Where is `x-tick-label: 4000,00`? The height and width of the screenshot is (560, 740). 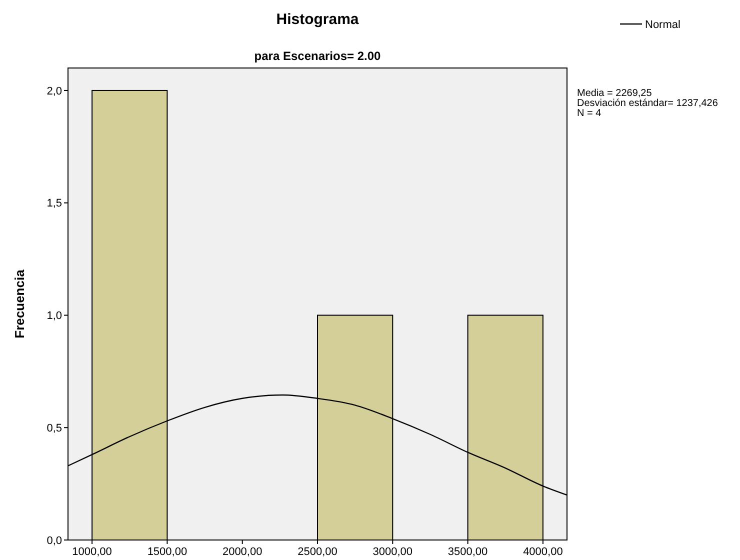 x-tick-label: 4000,00 is located at coordinates (543, 552).